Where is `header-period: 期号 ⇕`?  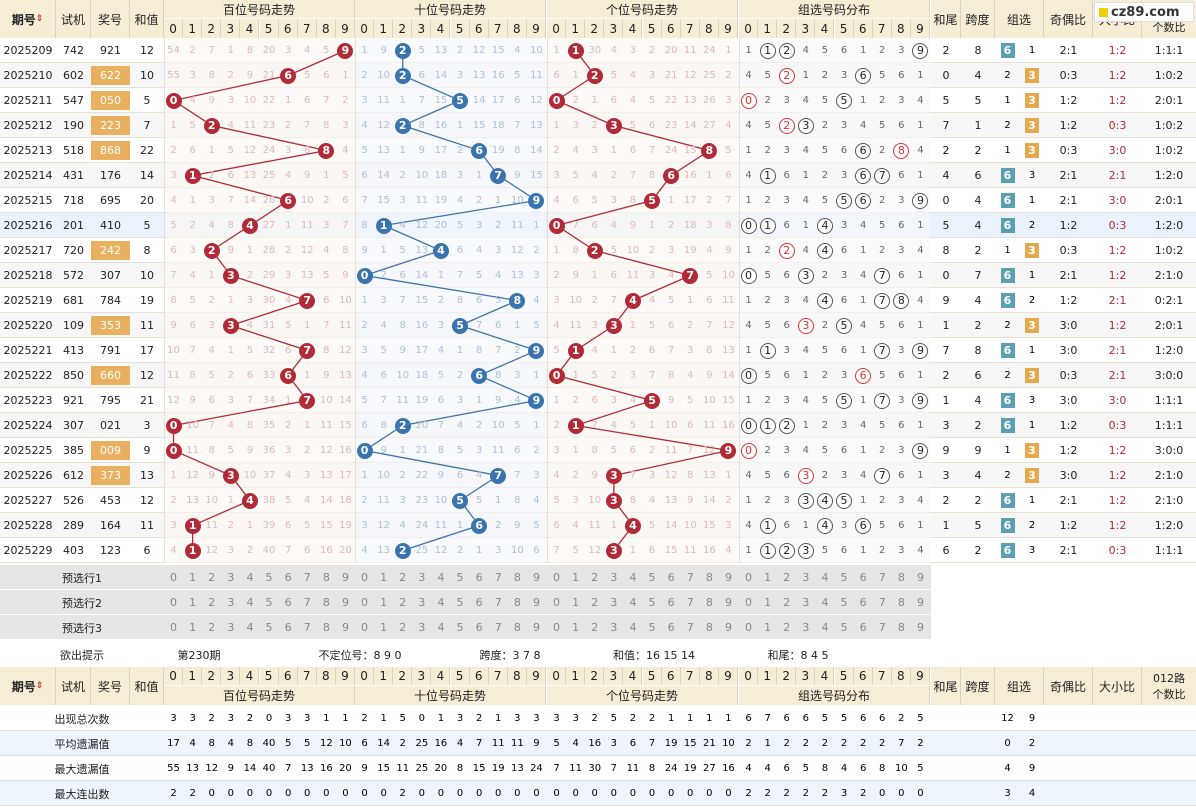
header-period: 期号 ⇕ is located at coordinates (28, 19).